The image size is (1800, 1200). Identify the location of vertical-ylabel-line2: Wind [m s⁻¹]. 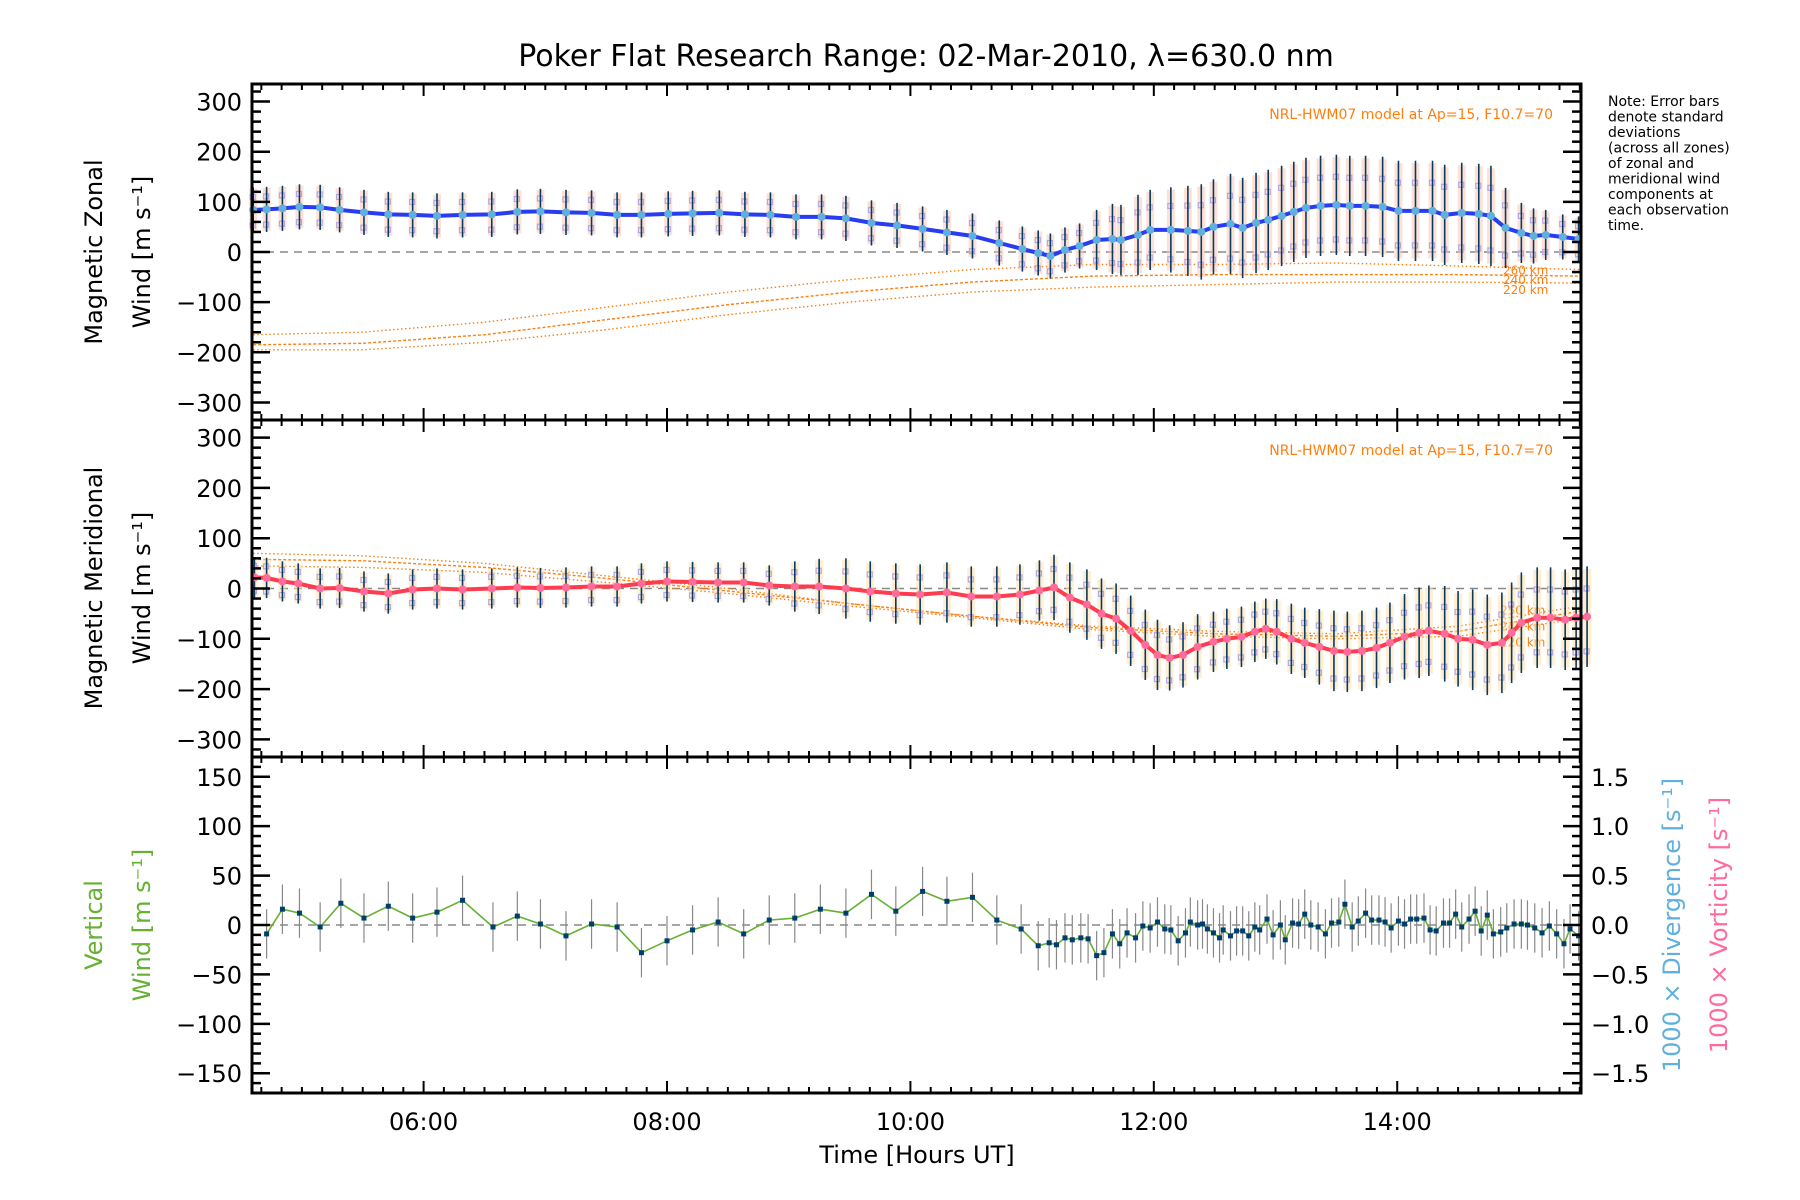
(142, 925).